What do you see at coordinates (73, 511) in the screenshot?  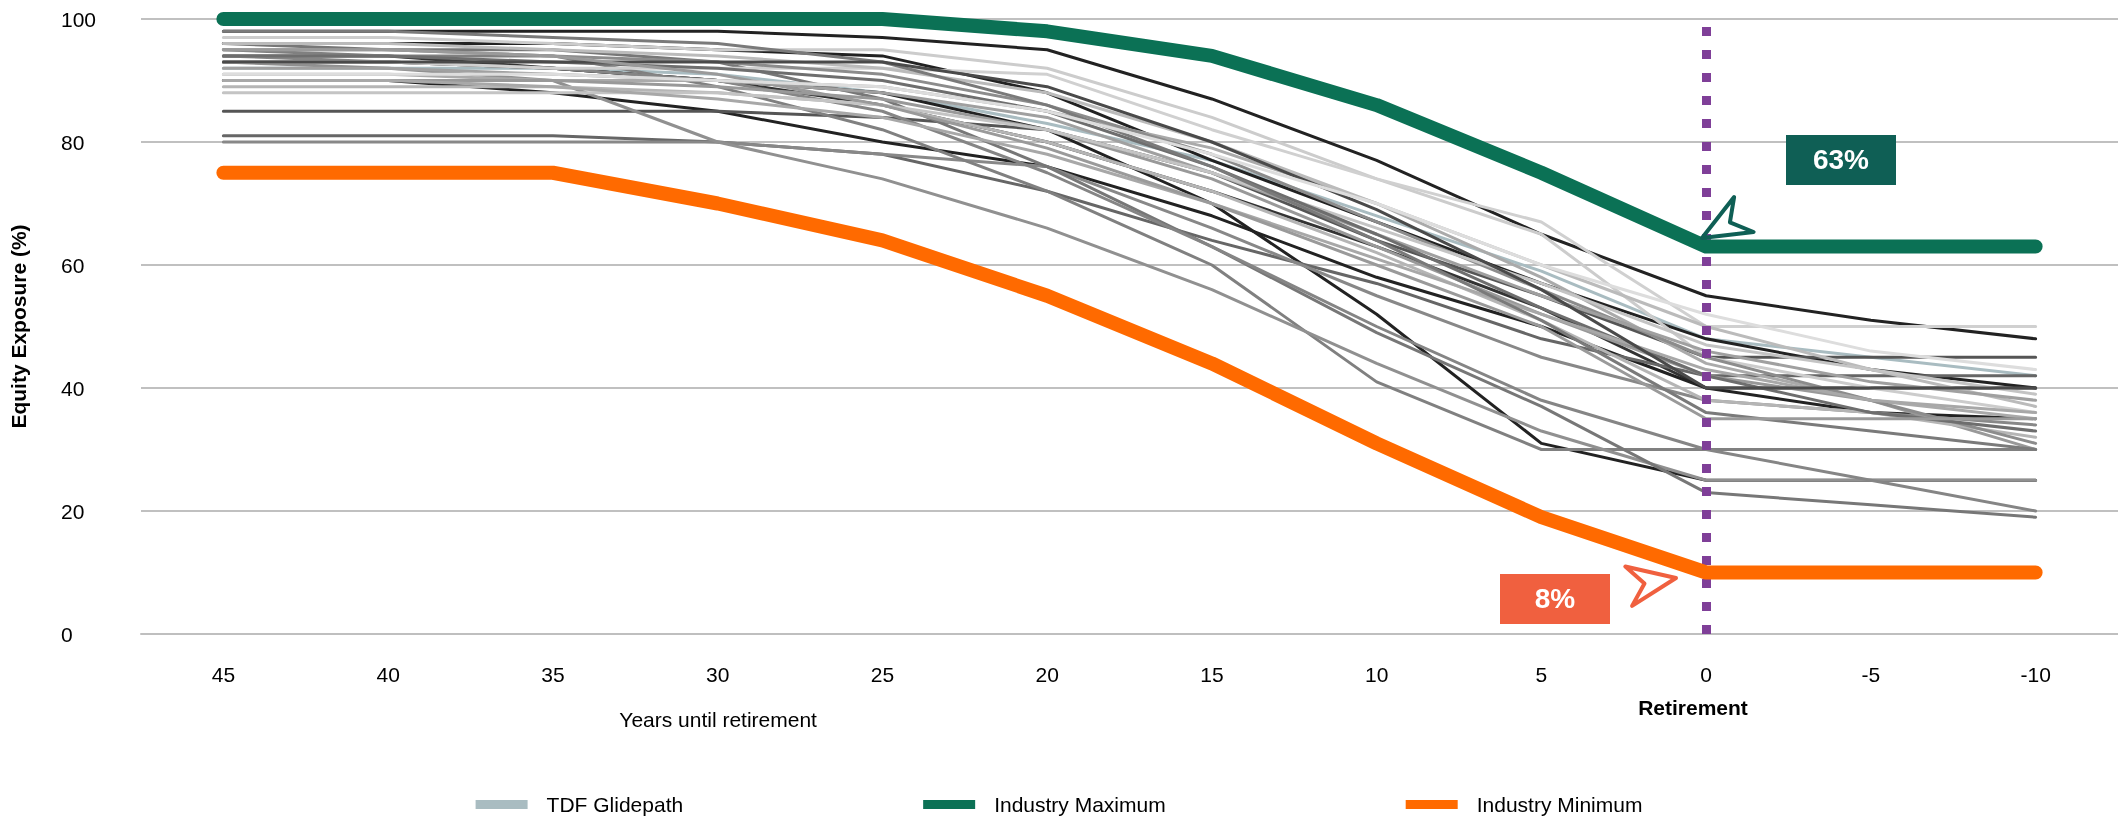 I see `y-tick-label: 20` at bounding box center [73, 511].